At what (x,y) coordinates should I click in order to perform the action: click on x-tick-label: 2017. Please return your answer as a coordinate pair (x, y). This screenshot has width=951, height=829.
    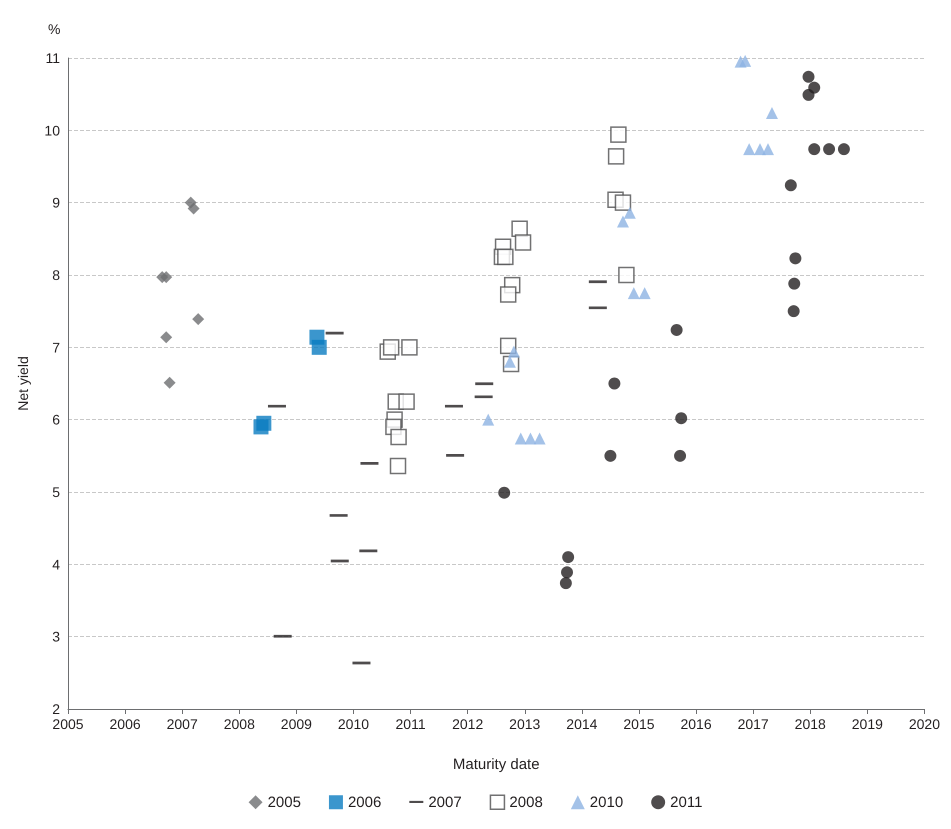
    Looking at the image, I should click on (753, 724).